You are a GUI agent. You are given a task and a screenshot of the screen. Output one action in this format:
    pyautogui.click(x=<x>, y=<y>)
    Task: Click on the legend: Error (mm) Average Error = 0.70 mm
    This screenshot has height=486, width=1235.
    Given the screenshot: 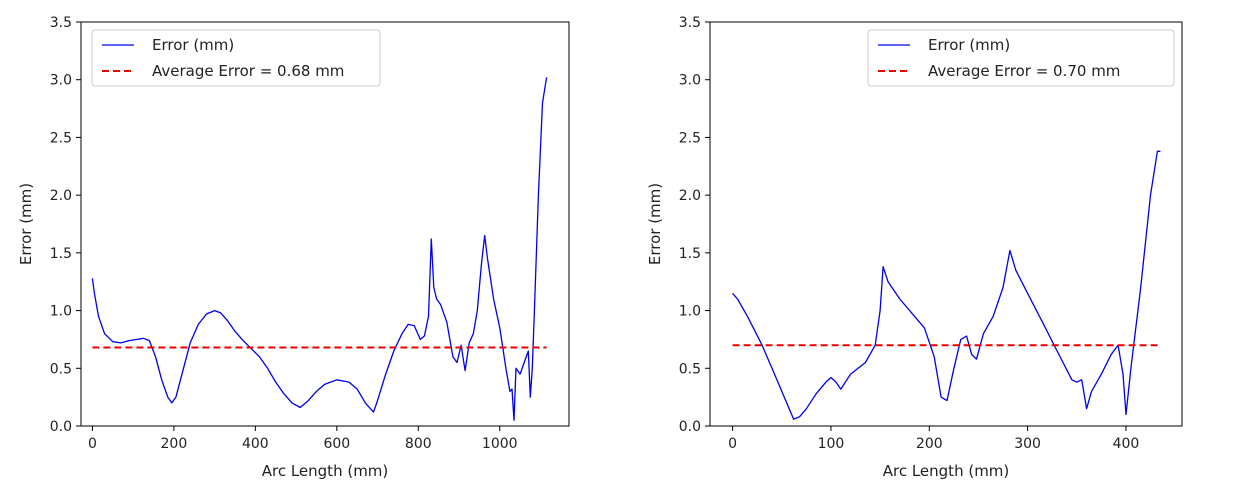 What is the action you would take?
    pyautogui.click(x=1021, y=58)
    